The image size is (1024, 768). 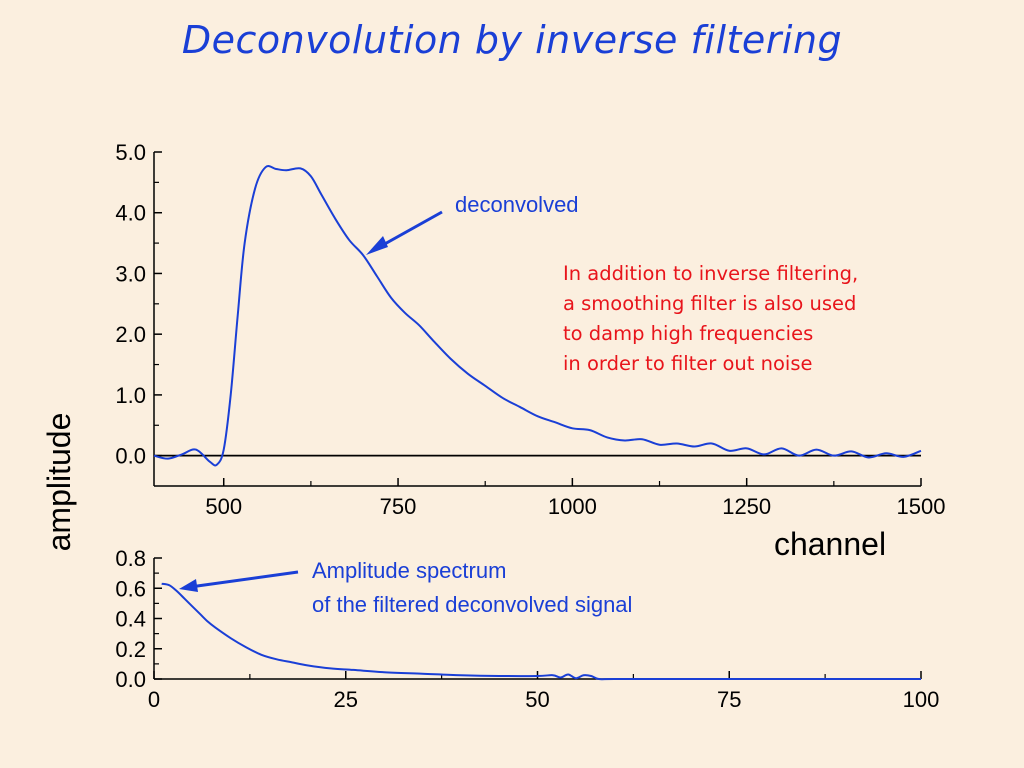 I want to click on x-tick-label: 750, so click(x=398, y=506).